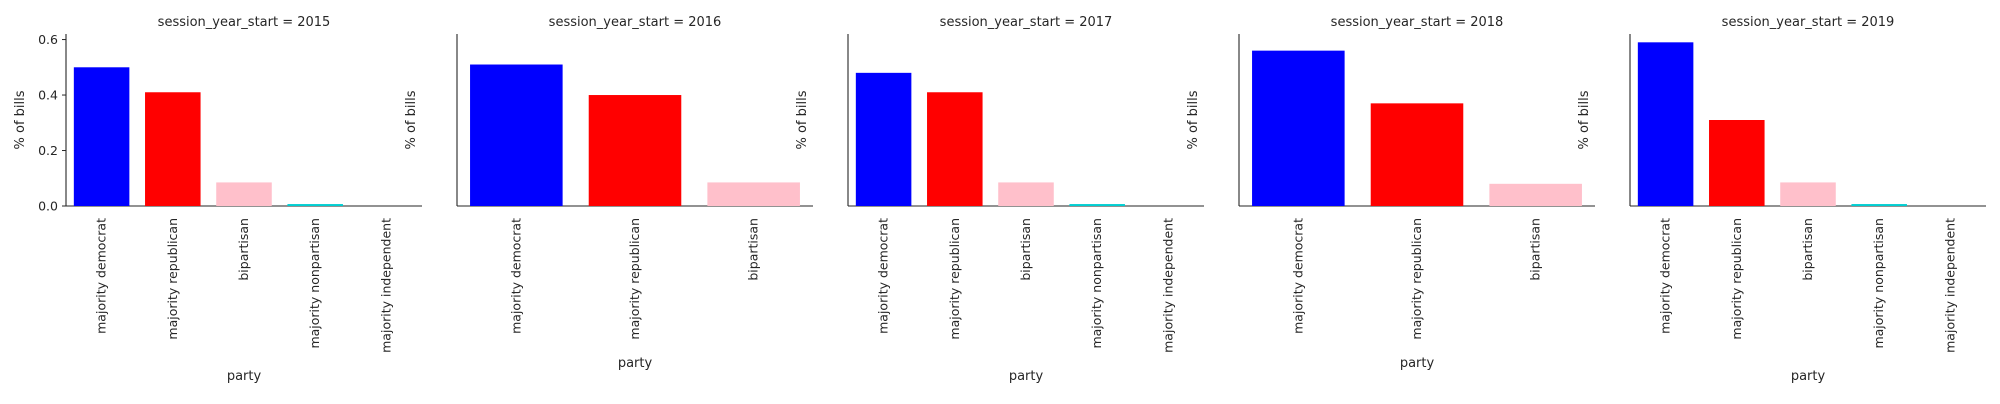 Image resolution: width=2000 pixels, height=404 pixels. I want to click on panel-title: session_year_start = 2017, so click(1026, 22).